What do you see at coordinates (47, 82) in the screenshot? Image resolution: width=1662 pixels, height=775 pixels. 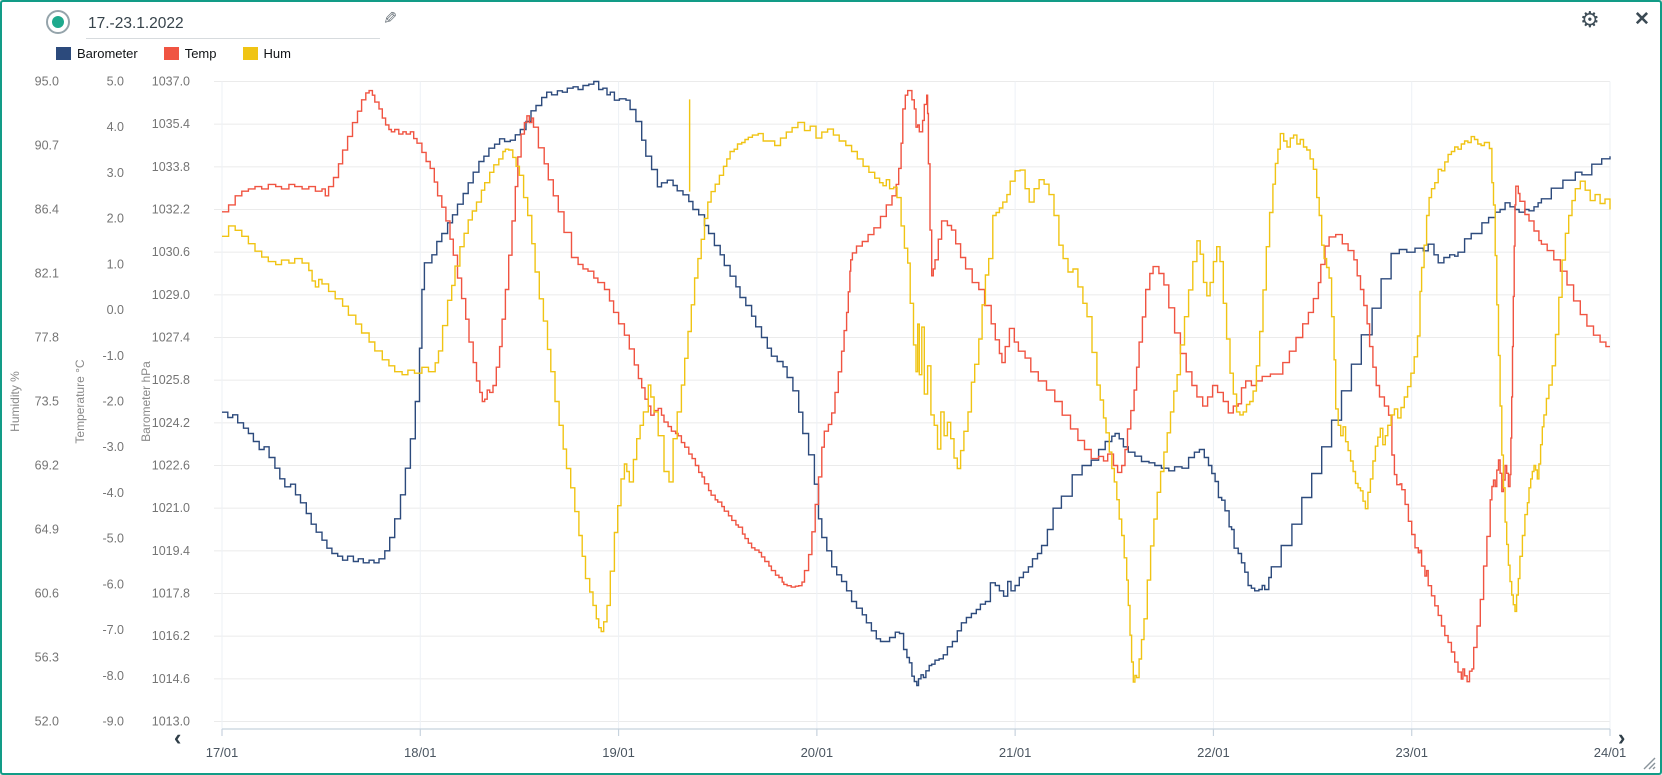 I see `hum-tick-label: 95.0` at bounding box center [47, 82].